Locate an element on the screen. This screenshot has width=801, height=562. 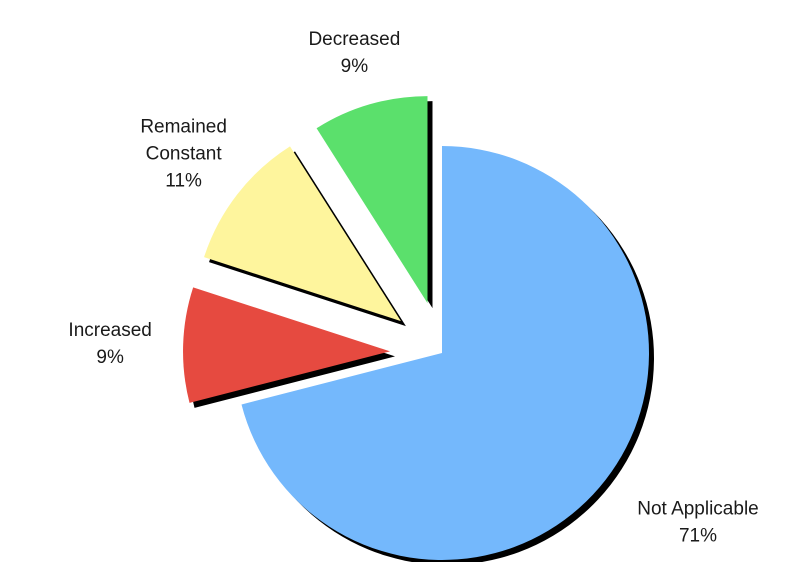
slice-label-decreased: Decreased 9% is located at coordinates (354, 53).